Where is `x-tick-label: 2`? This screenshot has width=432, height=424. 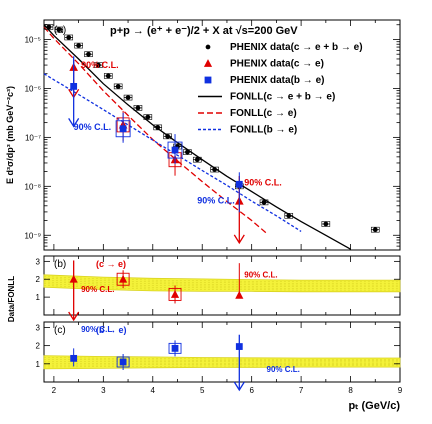
x-tick-label: 2 is located at coordinates (54, 390).